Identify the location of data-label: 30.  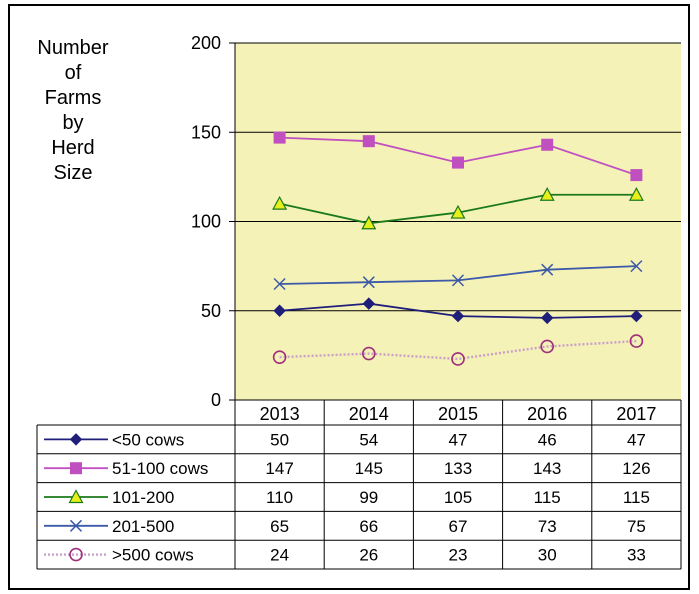
(547, 555).